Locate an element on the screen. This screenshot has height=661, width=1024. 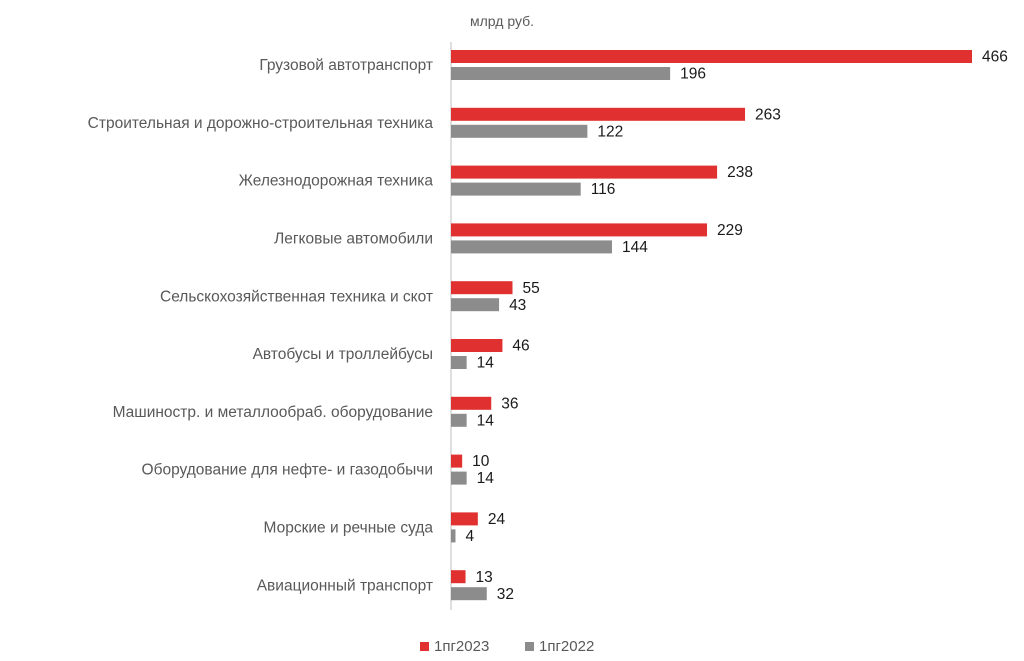
category-label: Сельскохозяйственная техника и скот is located at coordinates (296, 296).